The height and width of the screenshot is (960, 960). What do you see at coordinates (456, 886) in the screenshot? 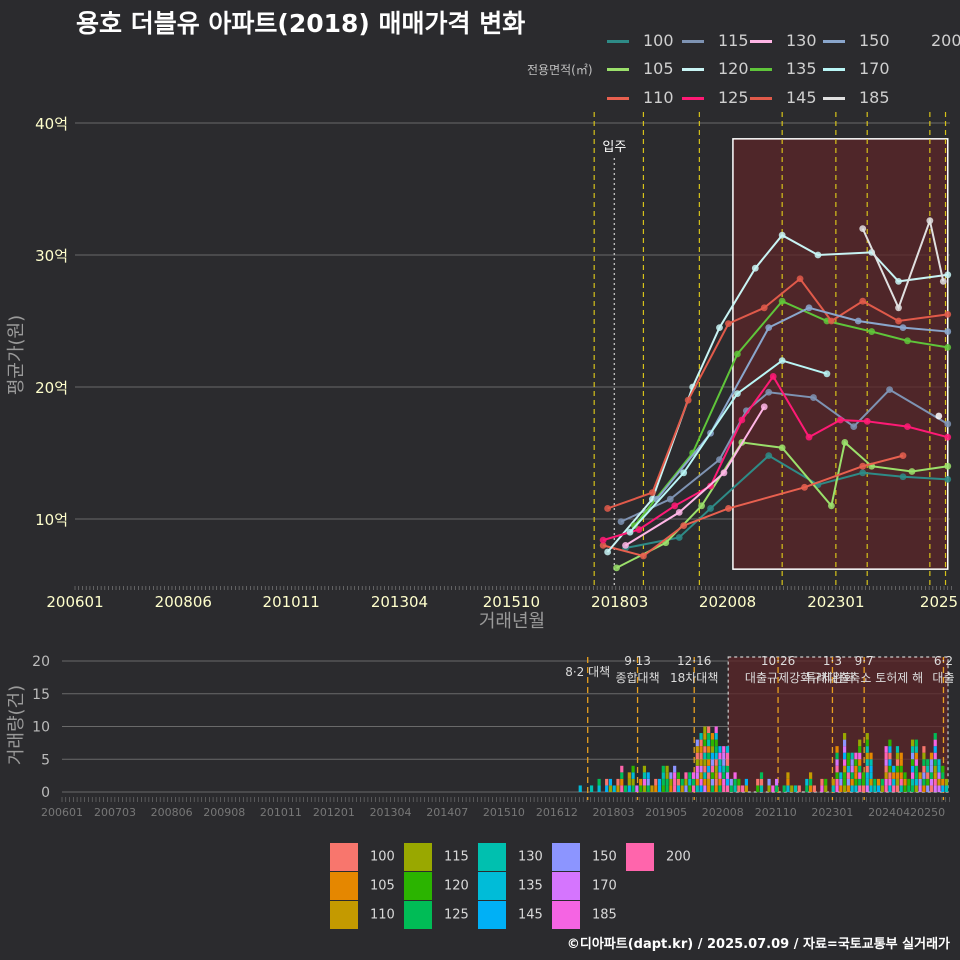
I see `bar-legend-label: 120` at bounding box center [456, 886].